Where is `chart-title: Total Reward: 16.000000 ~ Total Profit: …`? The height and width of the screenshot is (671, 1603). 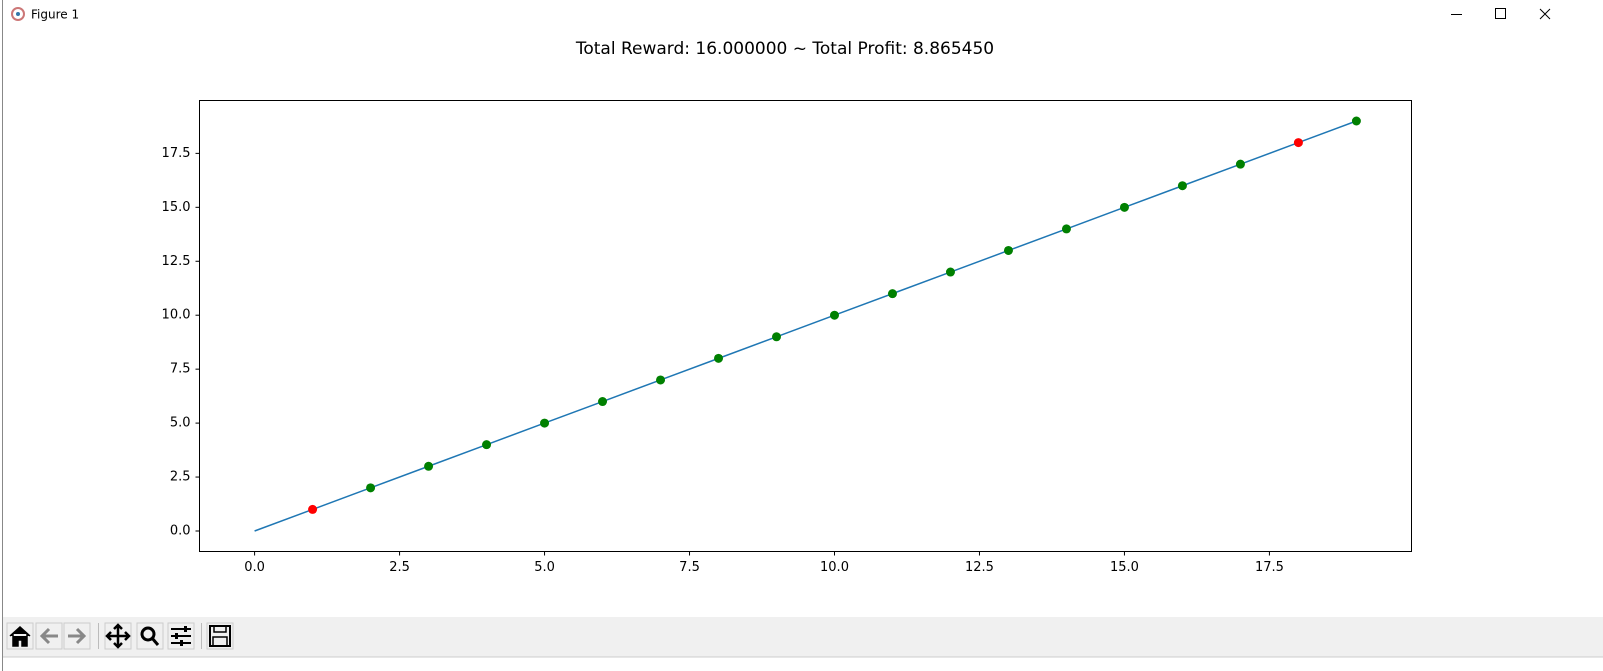 chart-title: Total Reward: 16.000000 ~ Total Profit: … is located at coordinates (784, 49).